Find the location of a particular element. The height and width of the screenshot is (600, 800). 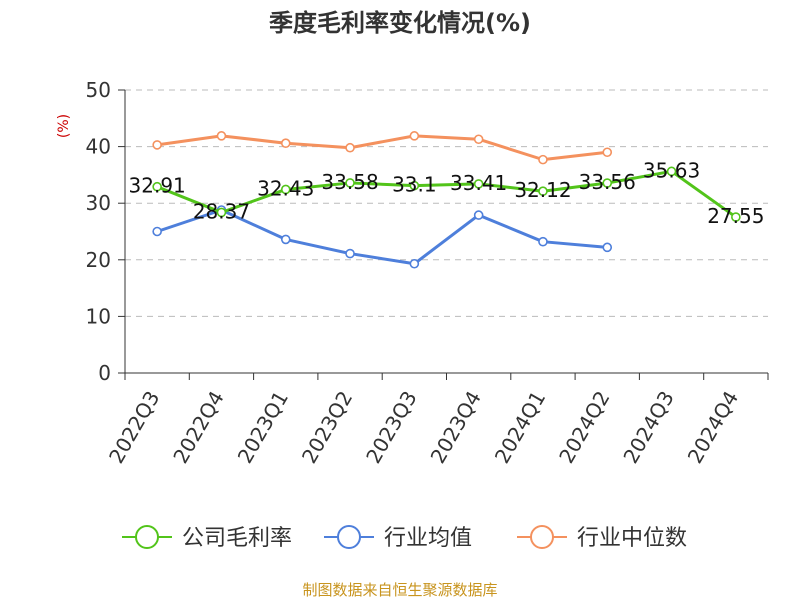

data-label: 35.63 is located at coordinates (671, 170).